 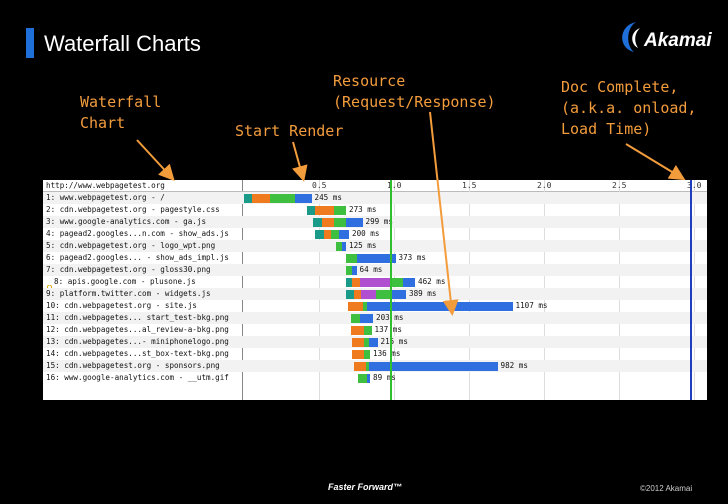 What do you see at coordinates (121, 305) in the screenshot?
I see `request-url: 10: cdn.webpagetest.org - site.js` at bounding box center [121, 305].